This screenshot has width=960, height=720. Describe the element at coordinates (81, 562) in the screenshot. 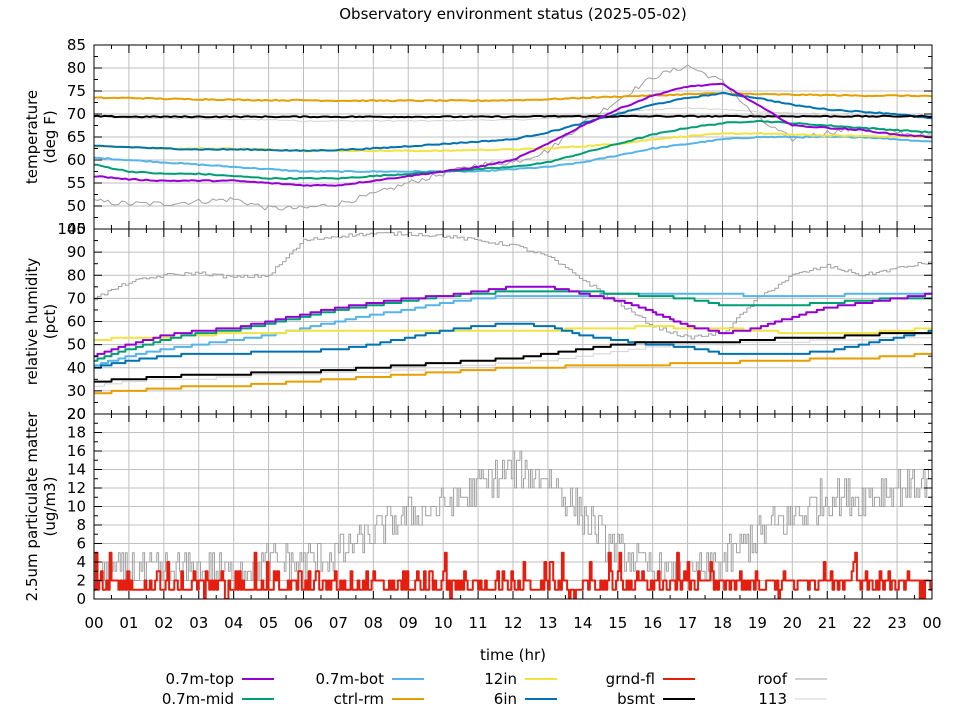

I see `y-tick-label: 4` at that location.